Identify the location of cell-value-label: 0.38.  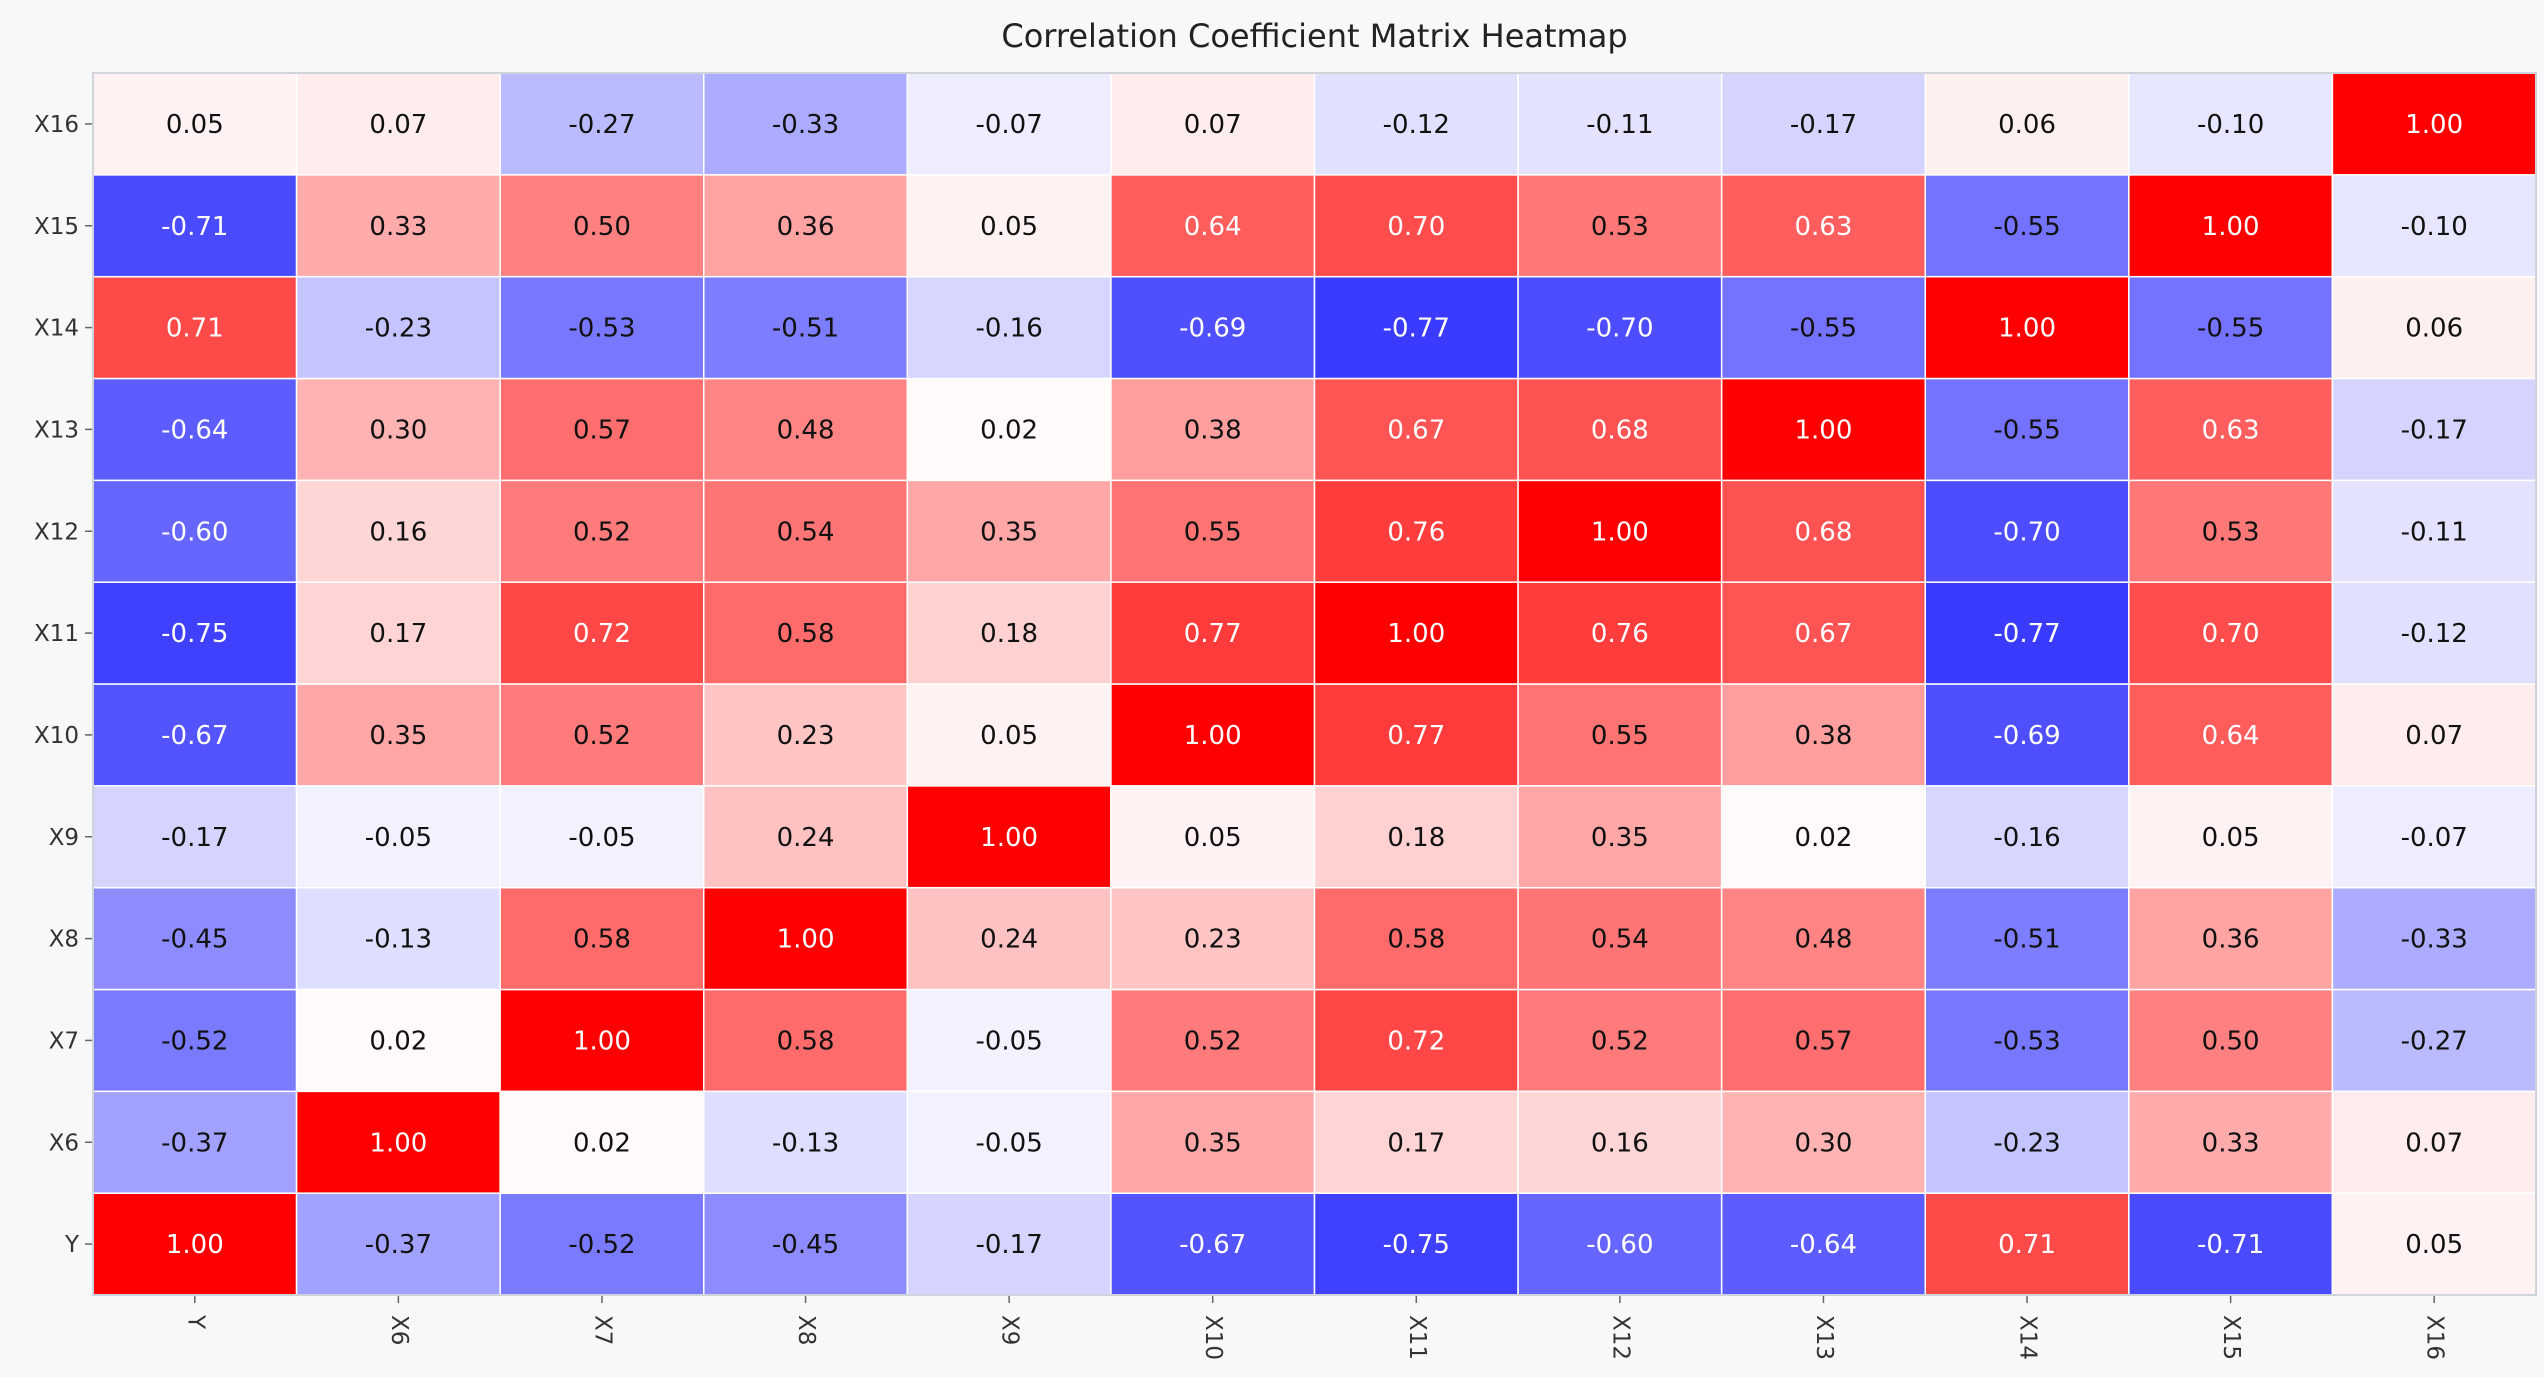
(1213, 430).